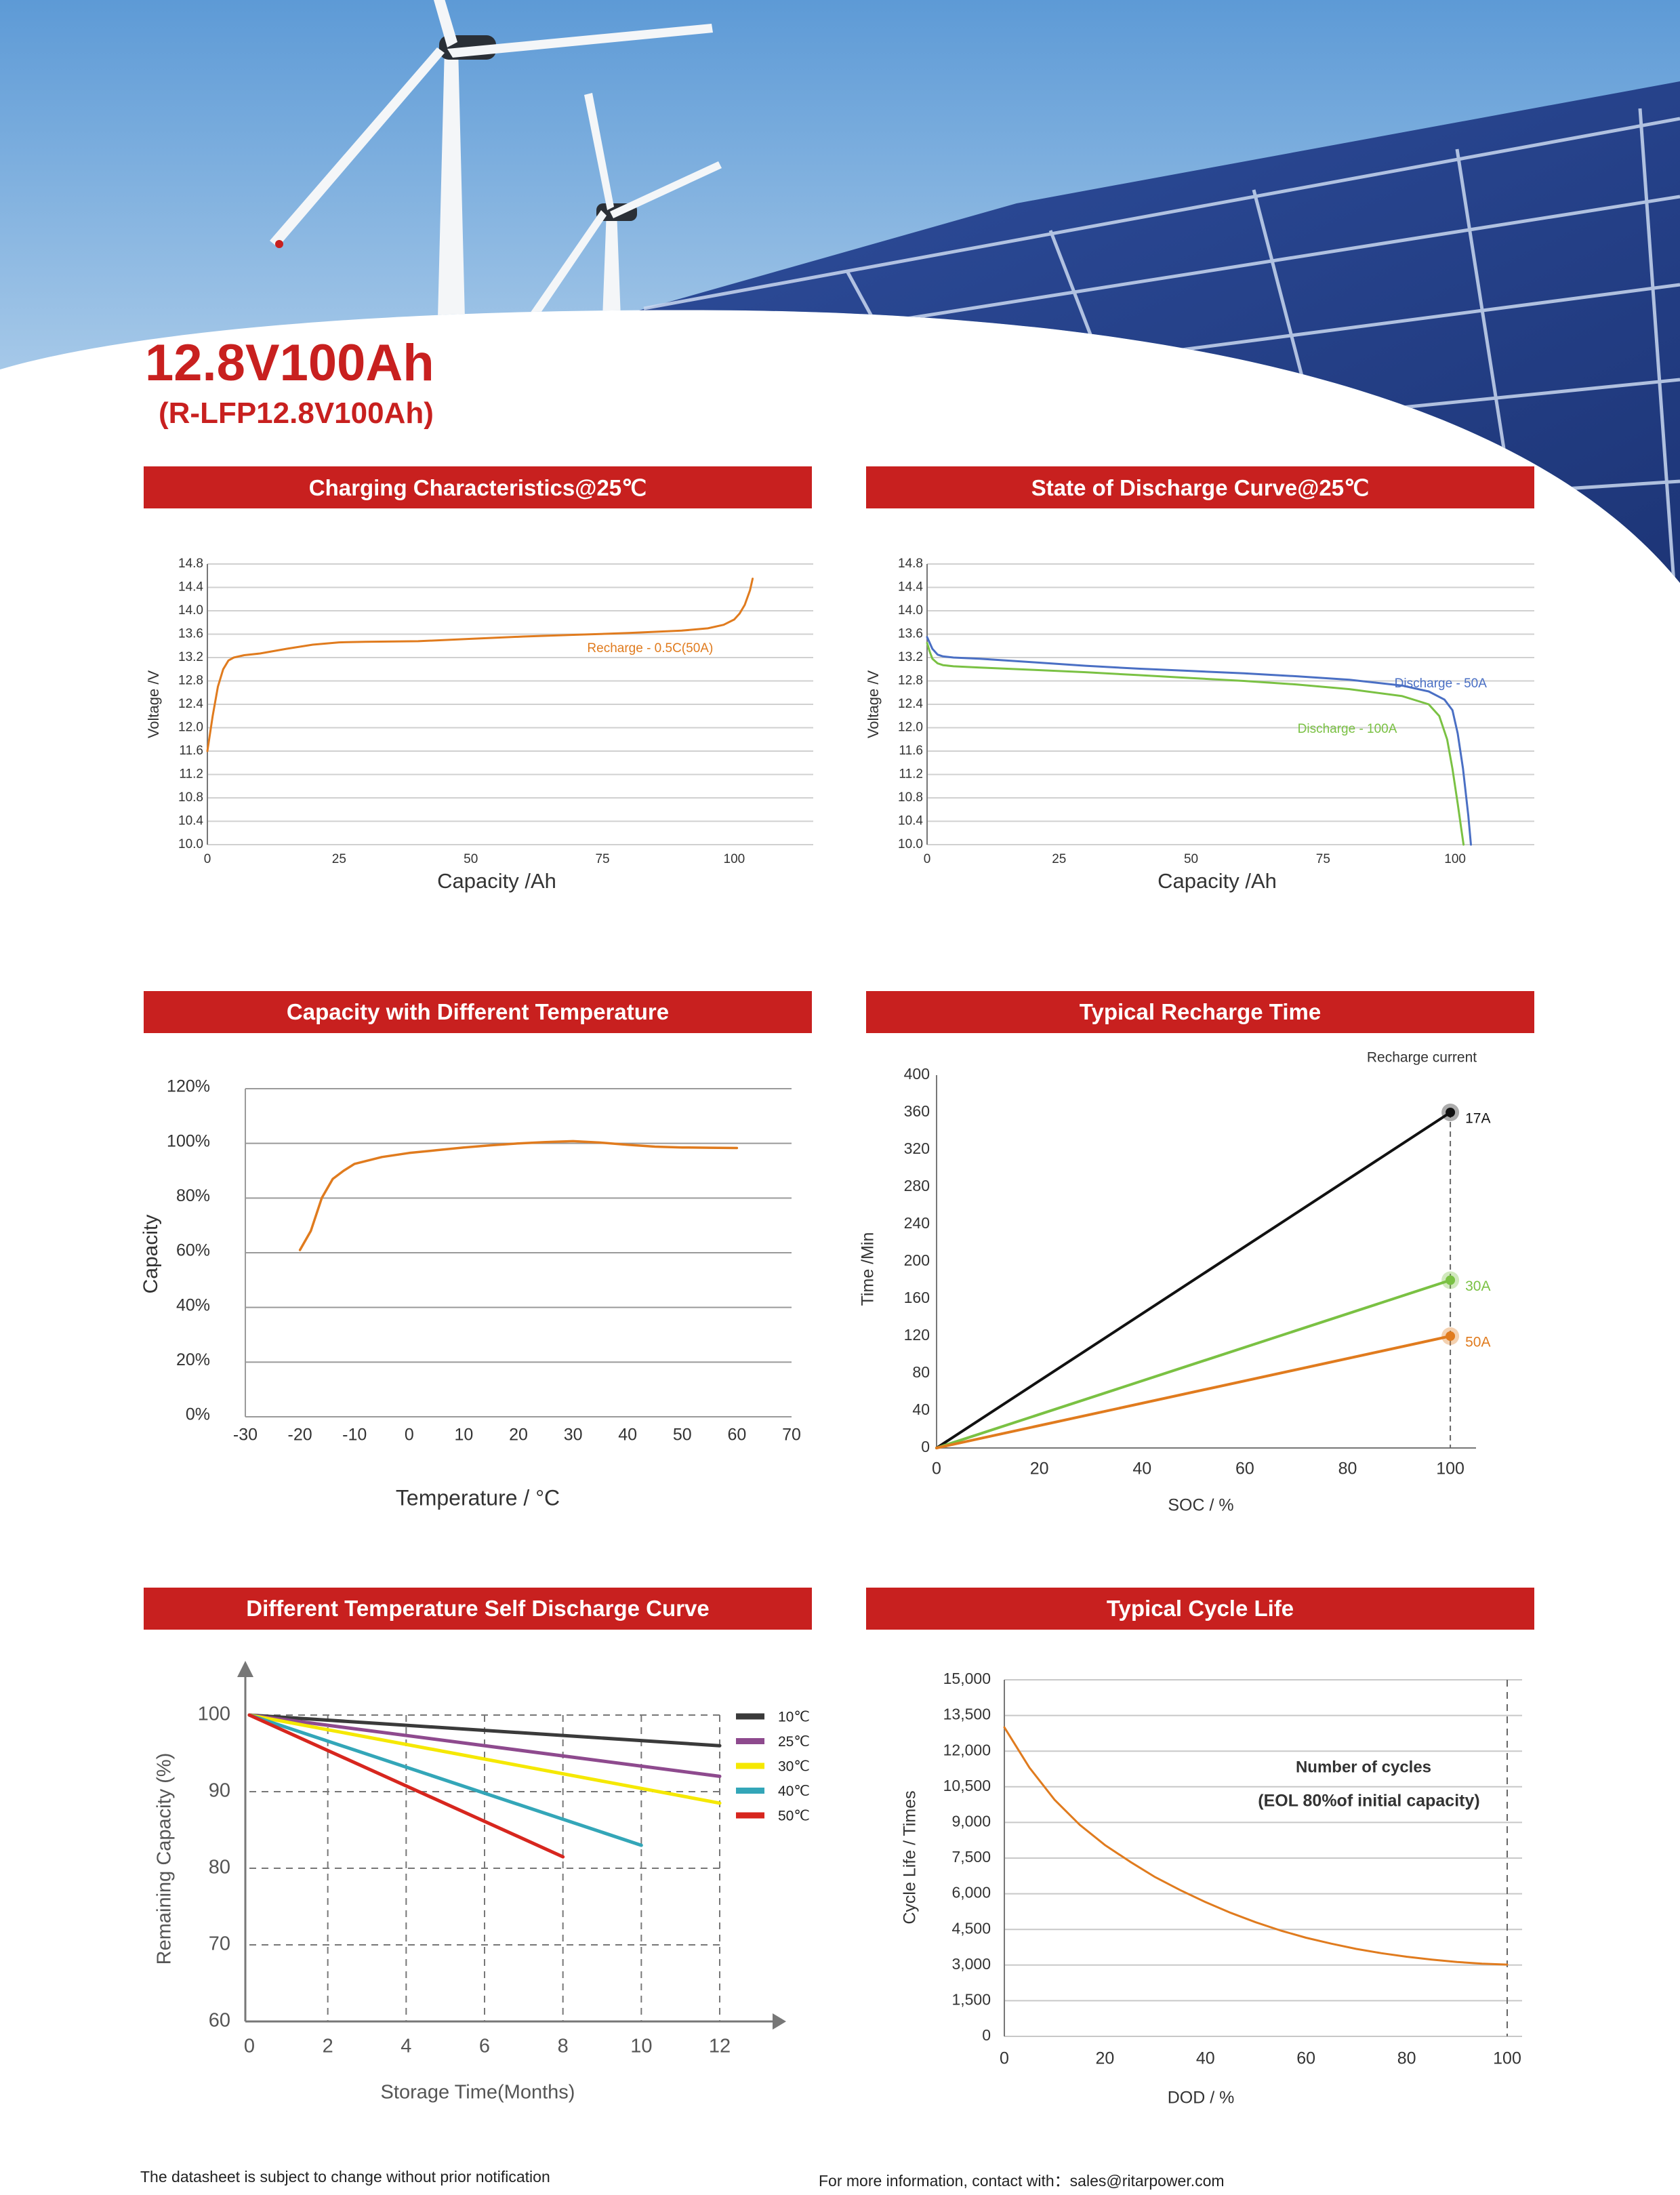 This screenshot has width=1680, height=2195. Describe the element at coordinates (971, 1928) in the screenshot. I see `y-tick-label: 4,500` at that location.